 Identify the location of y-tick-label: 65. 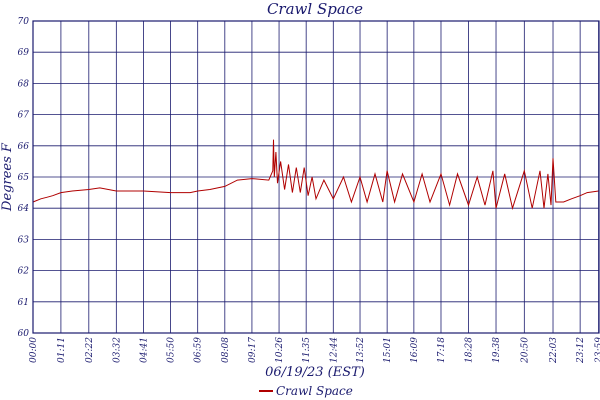
(24, 178).